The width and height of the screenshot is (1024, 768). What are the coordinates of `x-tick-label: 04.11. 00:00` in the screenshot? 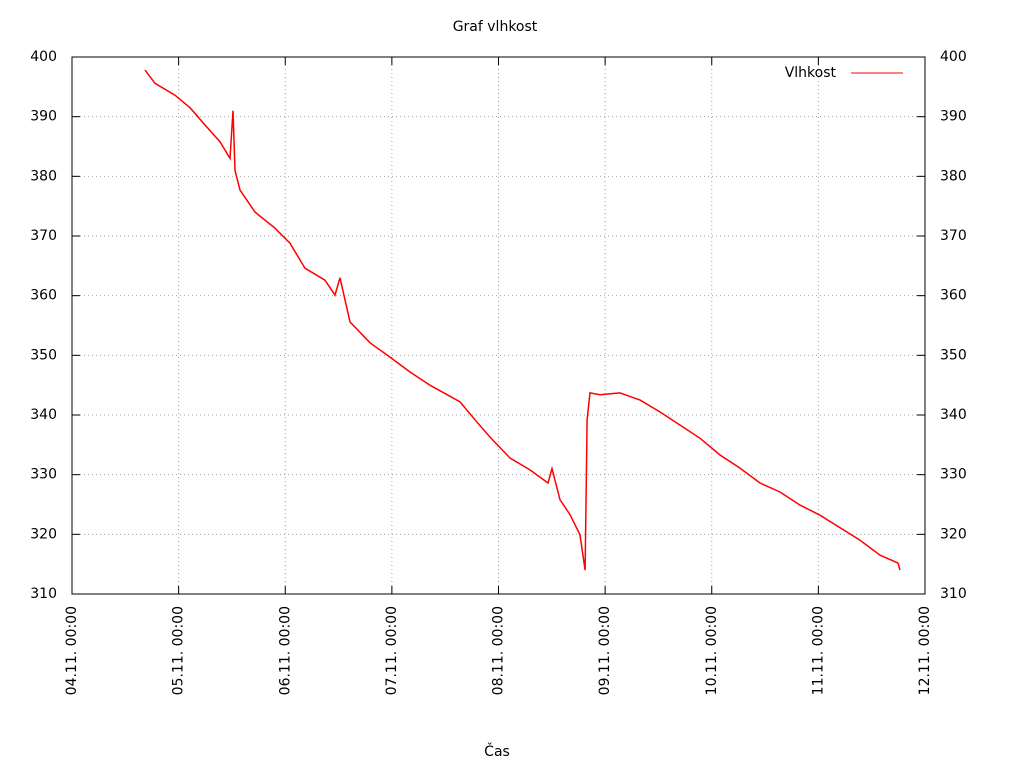 It's located at (72, 650).